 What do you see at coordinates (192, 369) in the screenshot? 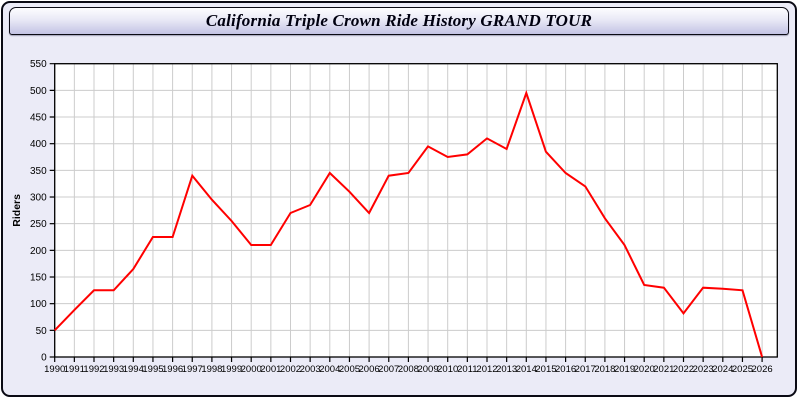
I see `svg-text: 1997` at bounding box center [192, 369].